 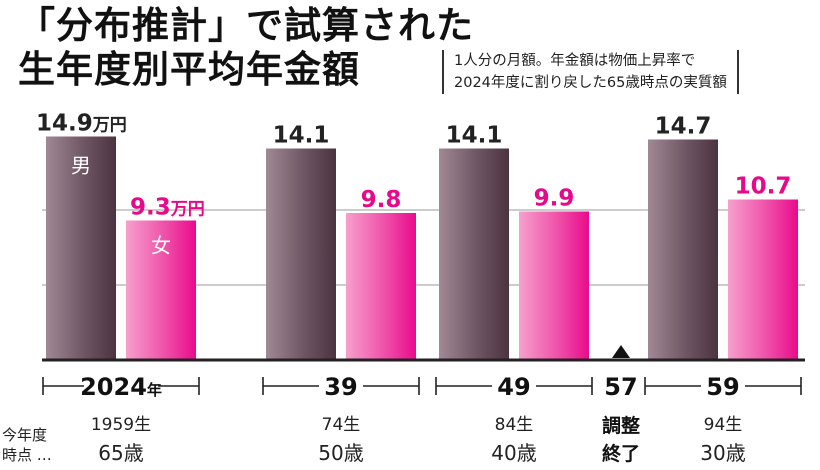 I want to click on note-line2: 2024年度に割り戻した65歳時点の実質額, so click(x=590, y=83).